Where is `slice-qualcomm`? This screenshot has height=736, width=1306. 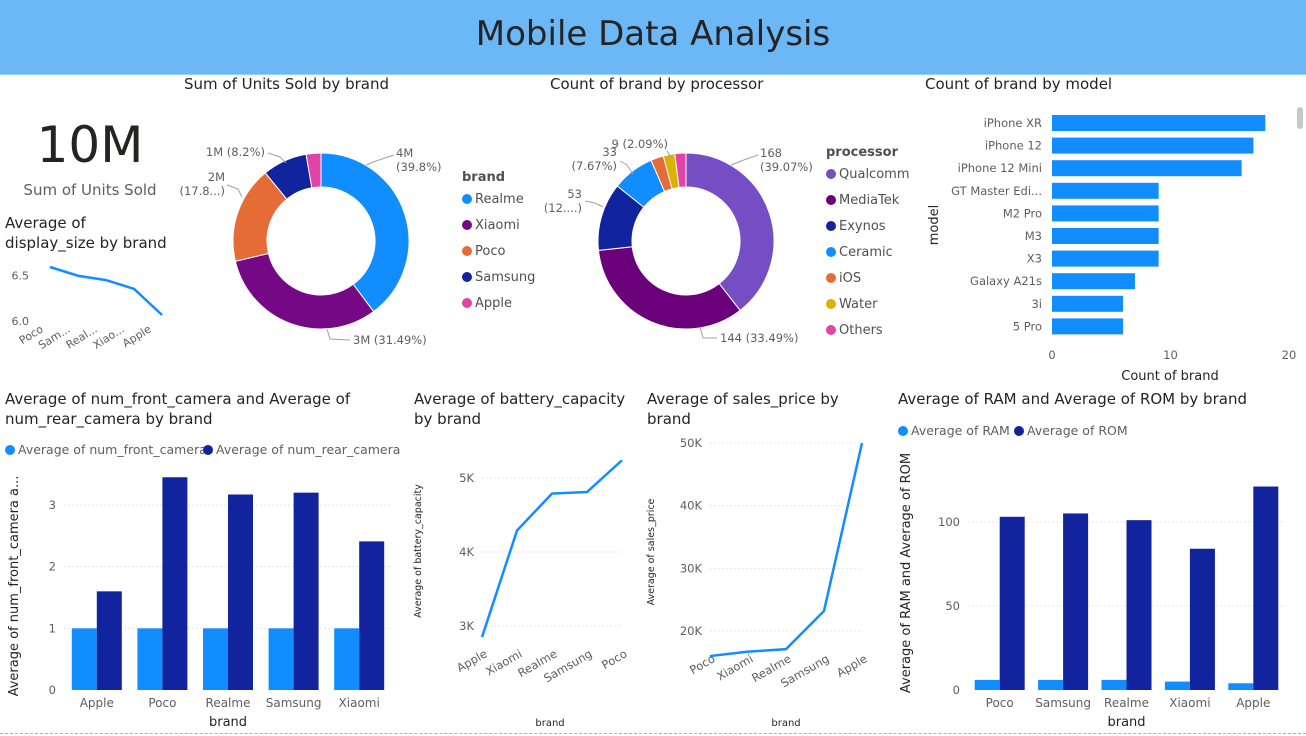
slice-qualcomm is located at coordinates (730, 232).